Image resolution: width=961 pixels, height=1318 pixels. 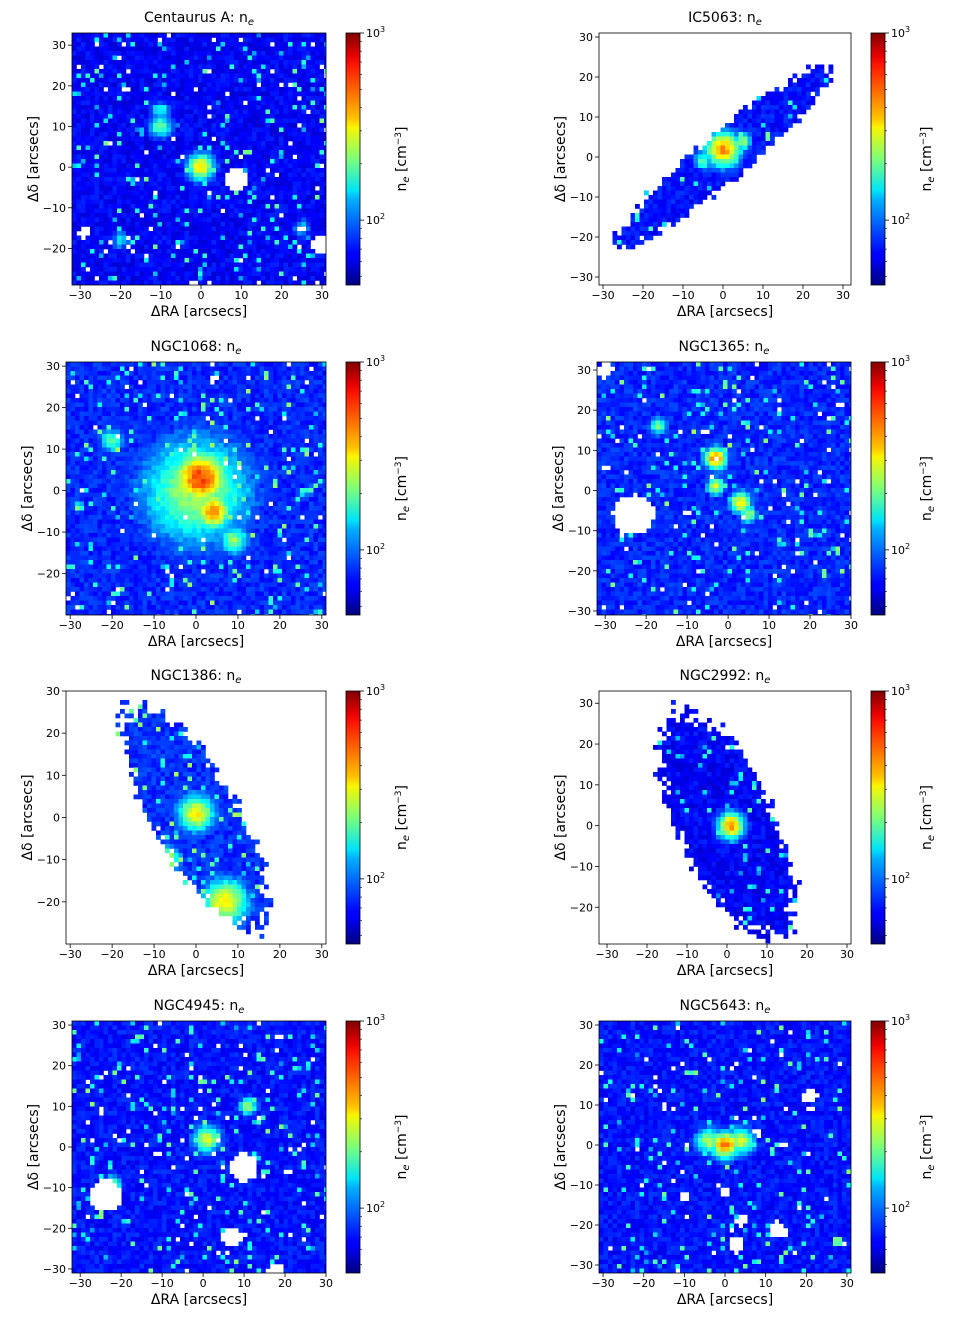 I want to click on chart-title: NGC2992: ne, so click(x=725, y=677).